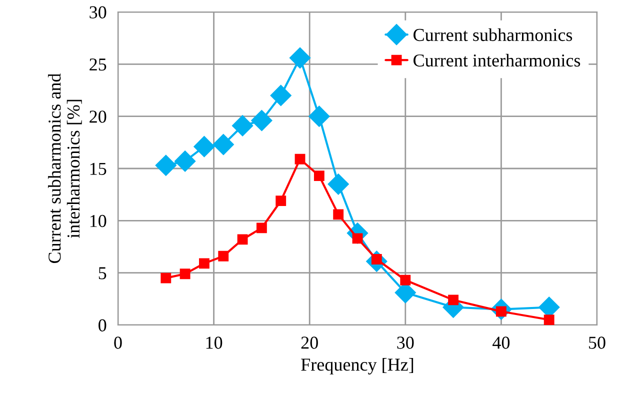 The height and width of the screenshot is (406, 618). Describe the element at coordinates (65, 168) in the screenshot. I see `y-axis-title: Current subharmonics and interharmonics [%]` at that location.